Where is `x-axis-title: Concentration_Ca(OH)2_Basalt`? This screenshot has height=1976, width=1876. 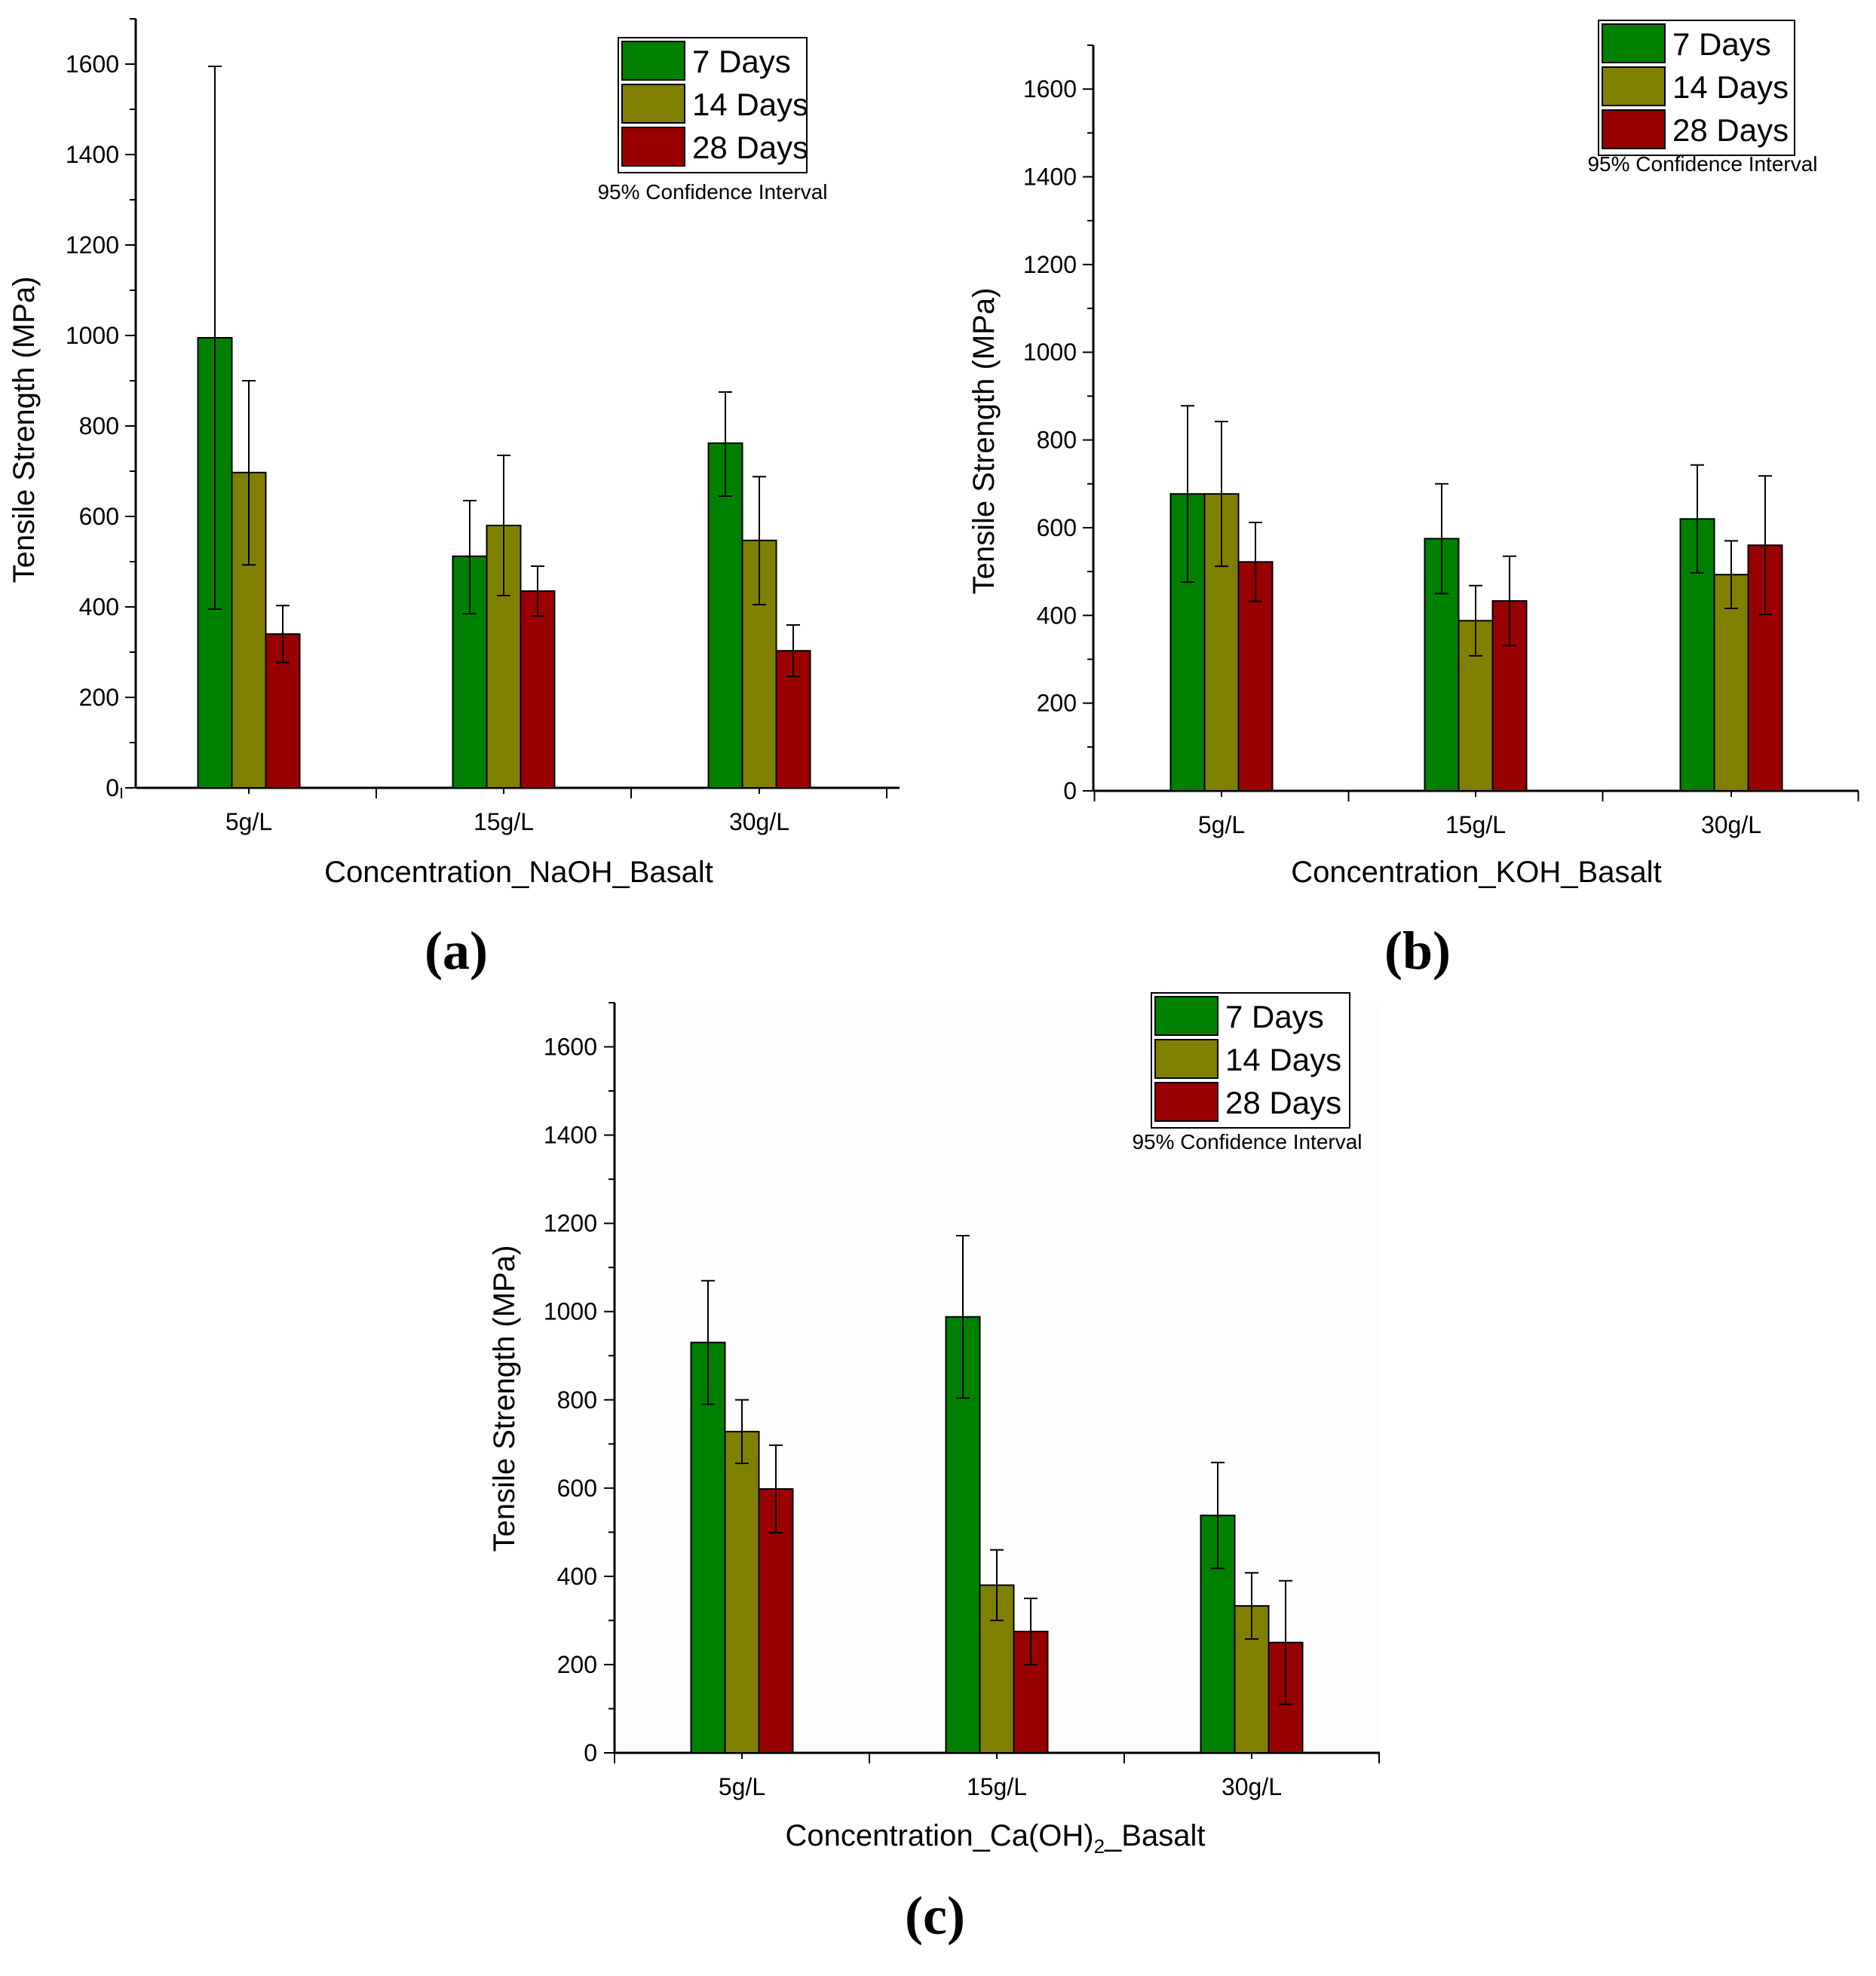
x-axis-title: Concentration_Ca(OH)2_Basalt is located at coordinates (996, 1839).